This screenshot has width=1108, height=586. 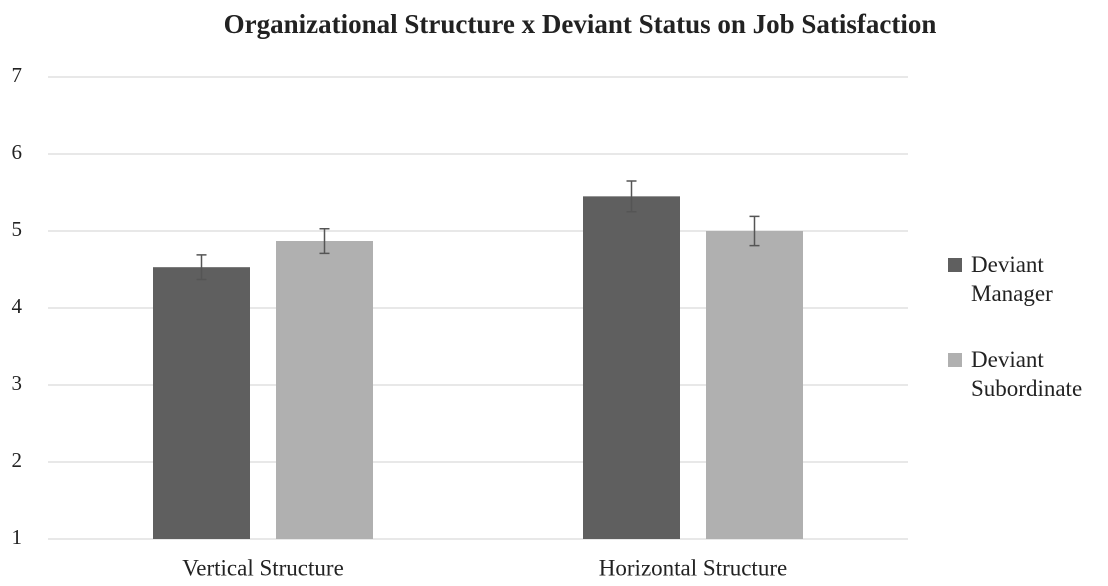 I want to click on y-tick-label: 4, so click(x=17, y=306).